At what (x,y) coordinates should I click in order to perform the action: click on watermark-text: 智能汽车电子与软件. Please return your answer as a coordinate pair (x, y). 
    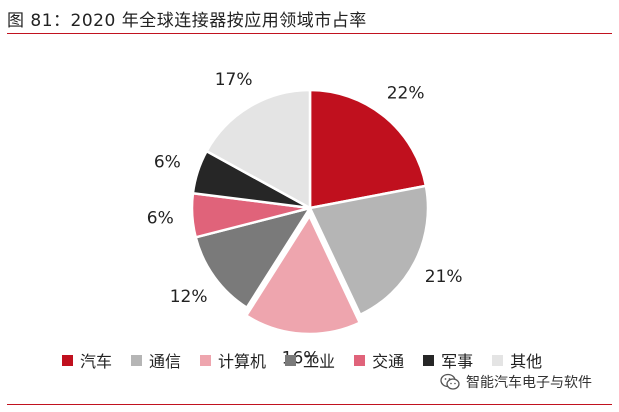
    Looking at the image, I should click on (529, 383).